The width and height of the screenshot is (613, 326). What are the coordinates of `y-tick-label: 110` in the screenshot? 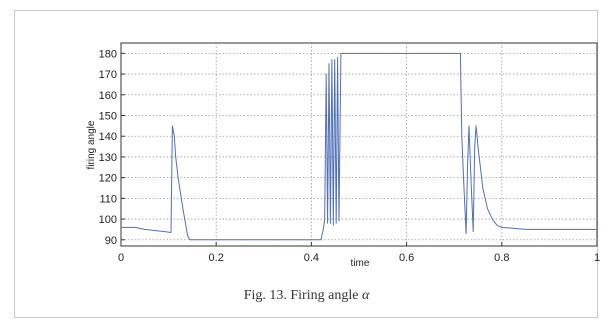 It's located at (108, 199).